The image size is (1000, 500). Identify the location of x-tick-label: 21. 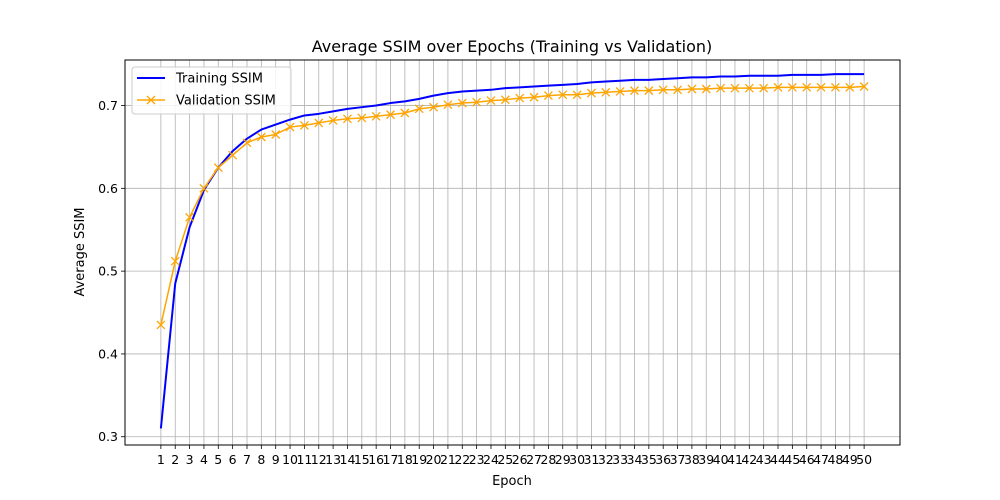
(448, 459).